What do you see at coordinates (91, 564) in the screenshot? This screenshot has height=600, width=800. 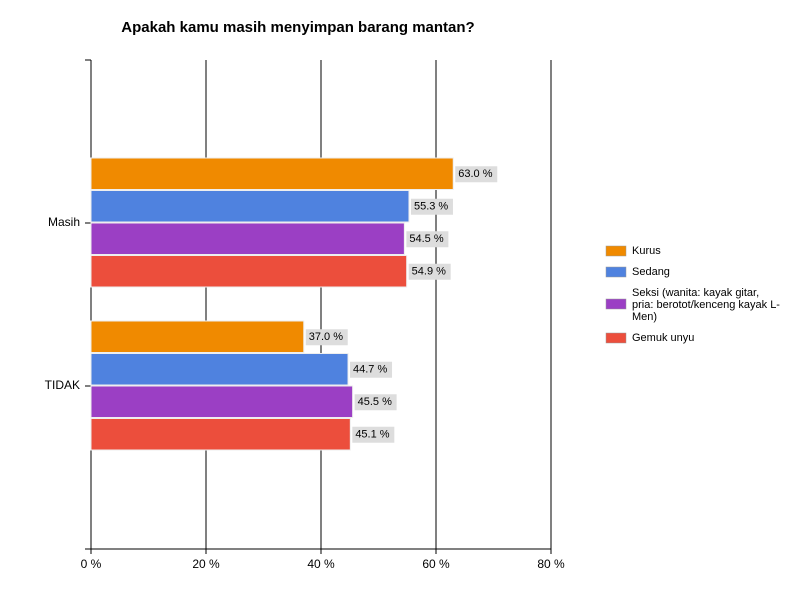 I see `x-tick-label: 0 %` at bounding box center [91, 564].